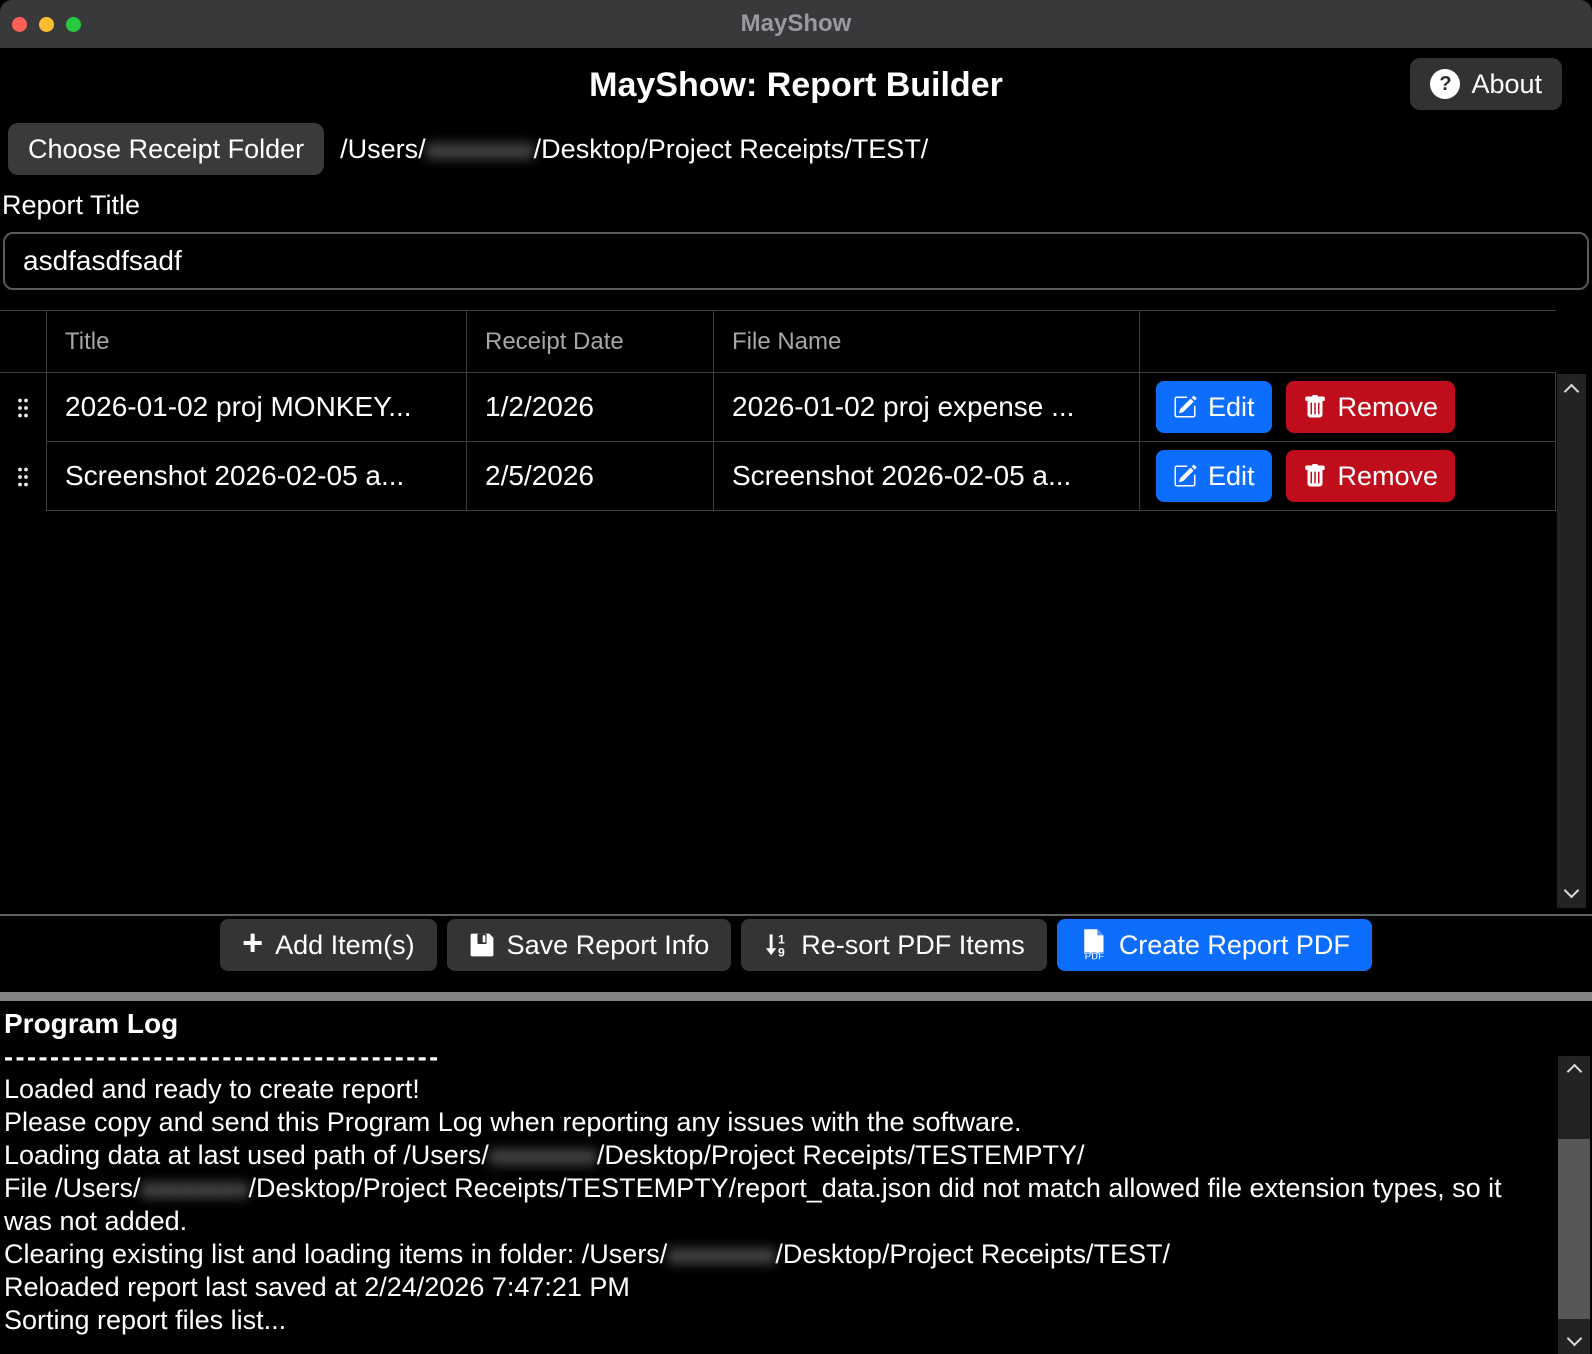 The height and width of the screenshot is (1354, 1592). Describe the element at coordinates (796, 915) in the screenshot. I see `table-bottom-divider` at that location.